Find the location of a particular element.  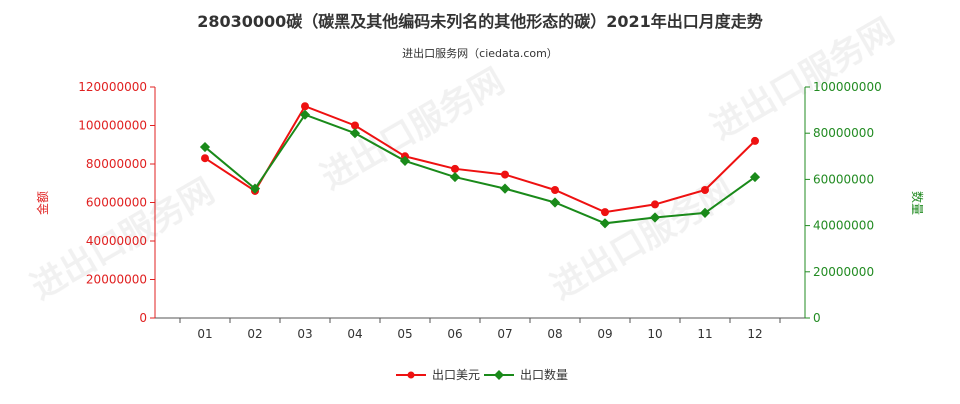

x-tick-label: 10 is located at coordinates (654, 334).